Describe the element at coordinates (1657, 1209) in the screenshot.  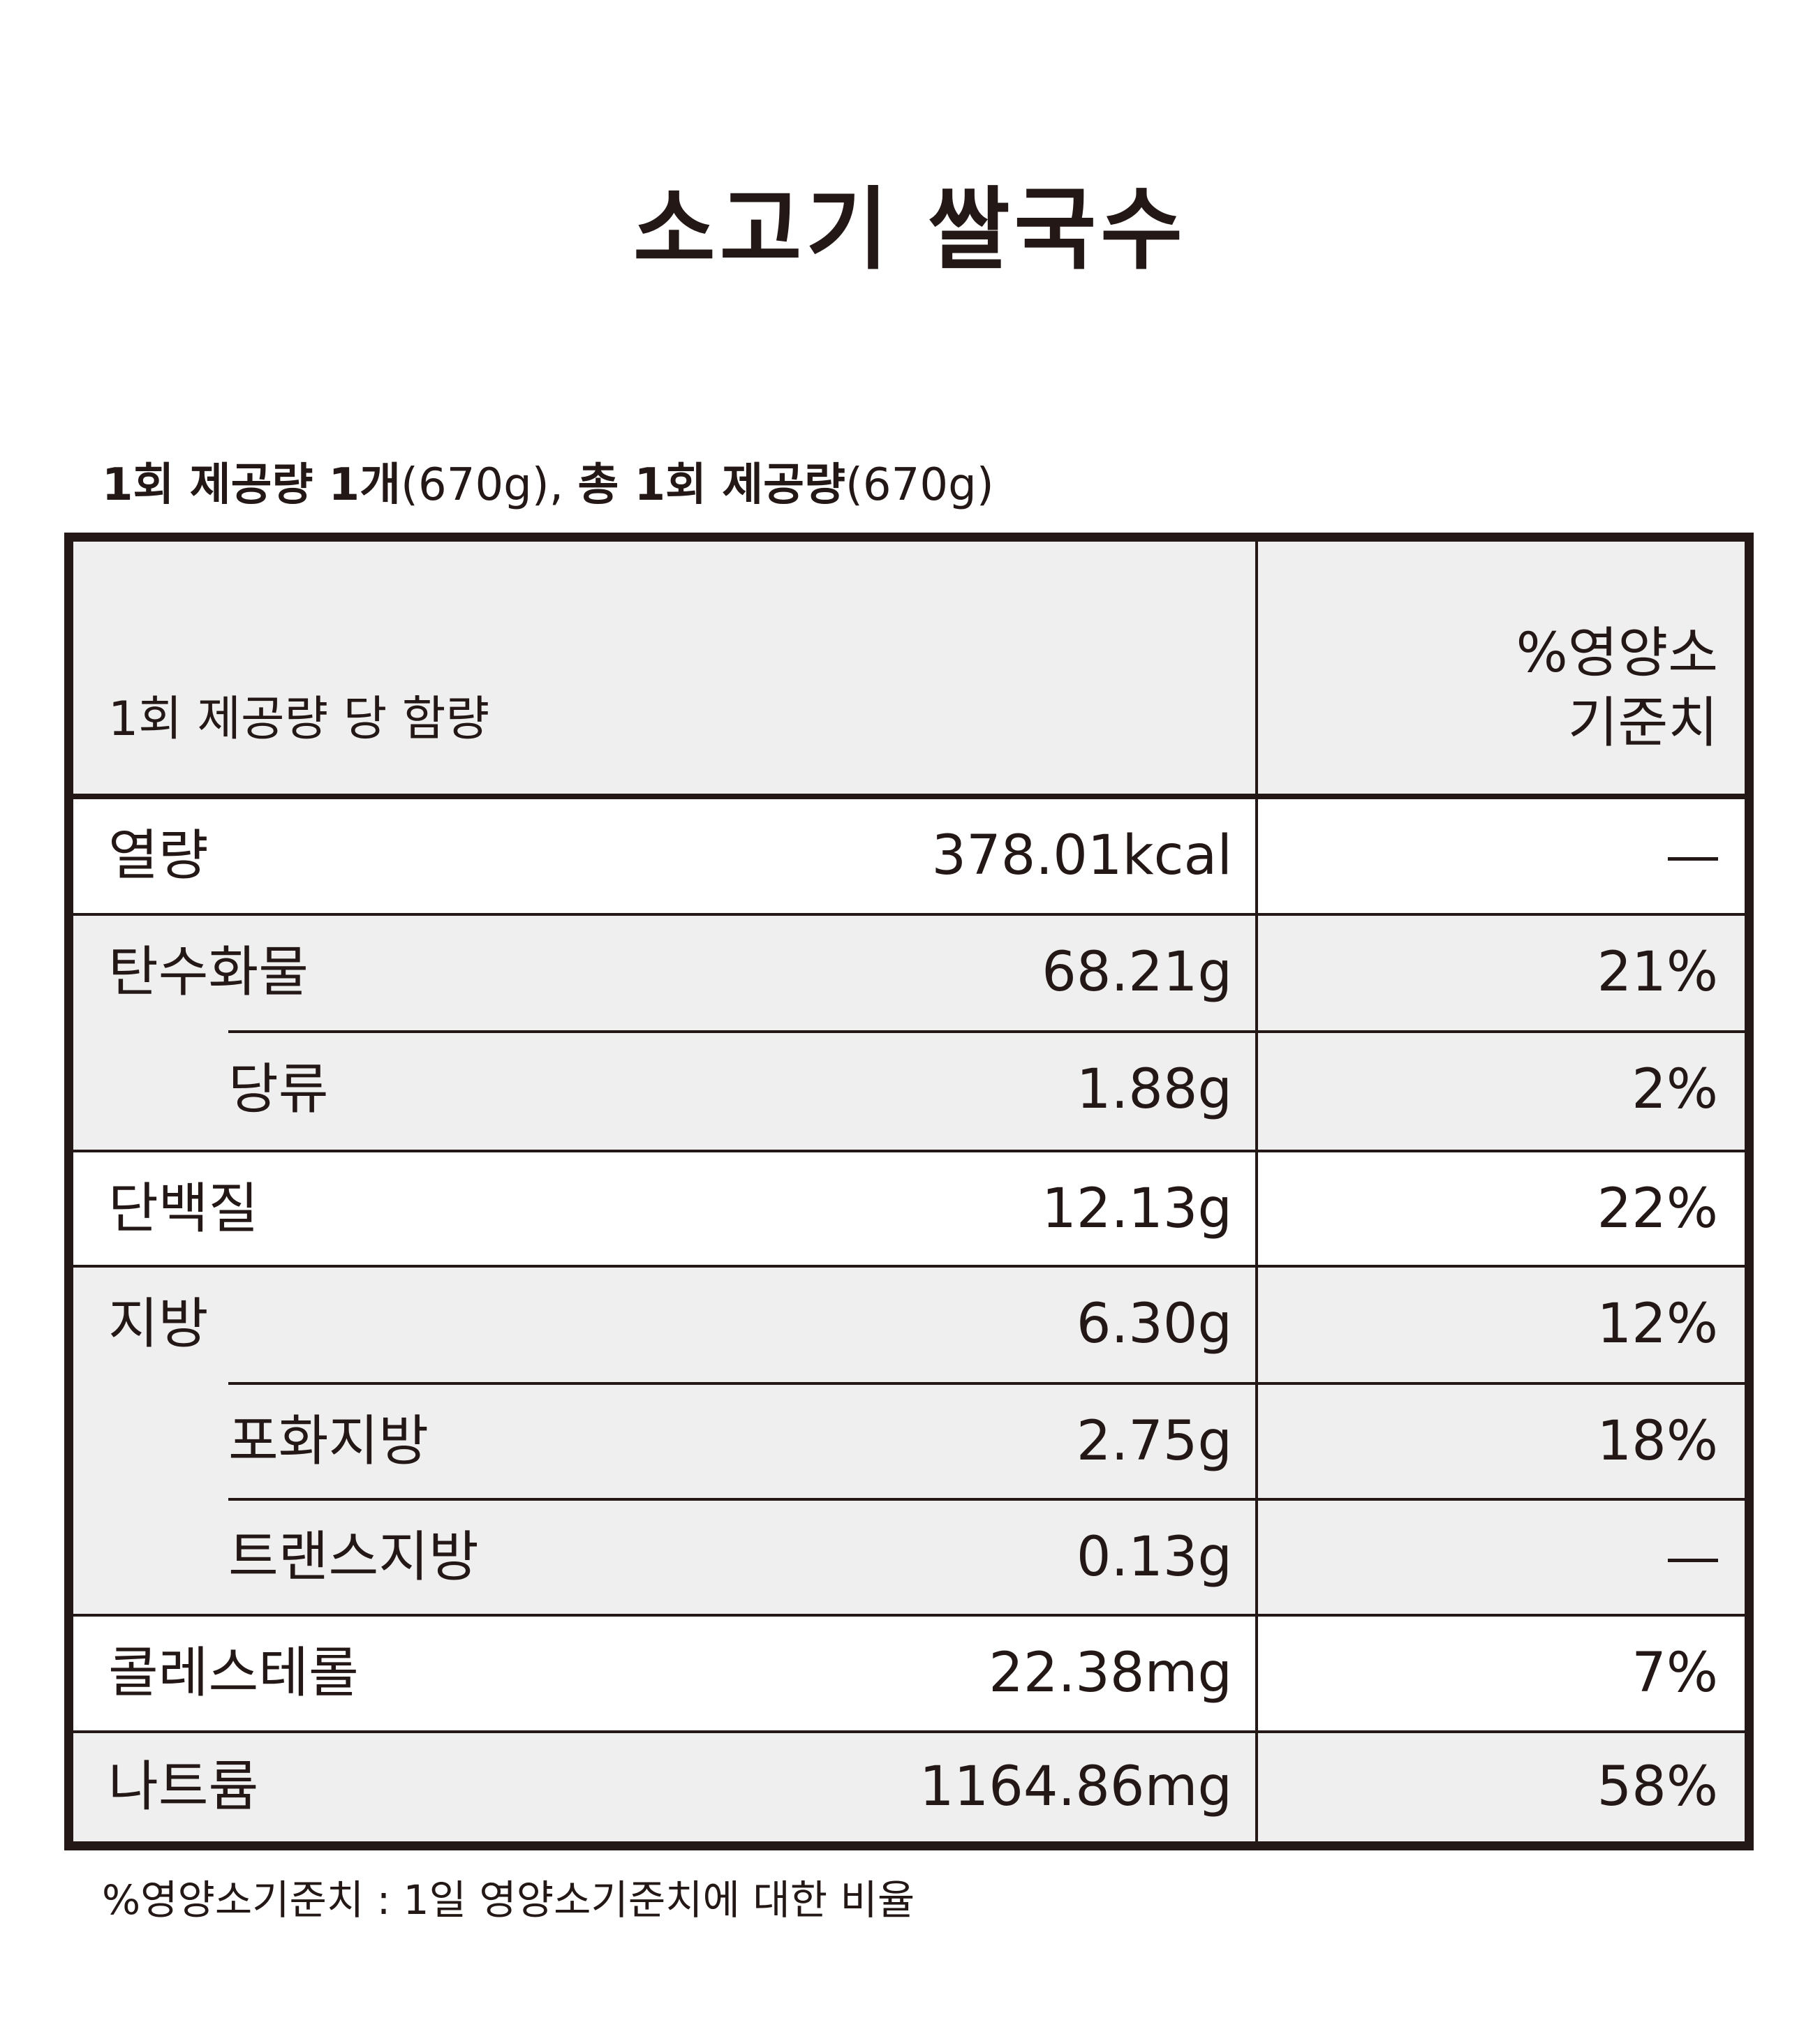
I see `nutrient-percent: 22%` at that location.